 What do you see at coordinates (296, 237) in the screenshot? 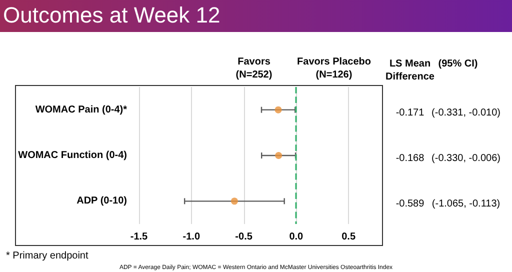
I see `x-tick-label: 0.0` at bounding box center [296, 237].